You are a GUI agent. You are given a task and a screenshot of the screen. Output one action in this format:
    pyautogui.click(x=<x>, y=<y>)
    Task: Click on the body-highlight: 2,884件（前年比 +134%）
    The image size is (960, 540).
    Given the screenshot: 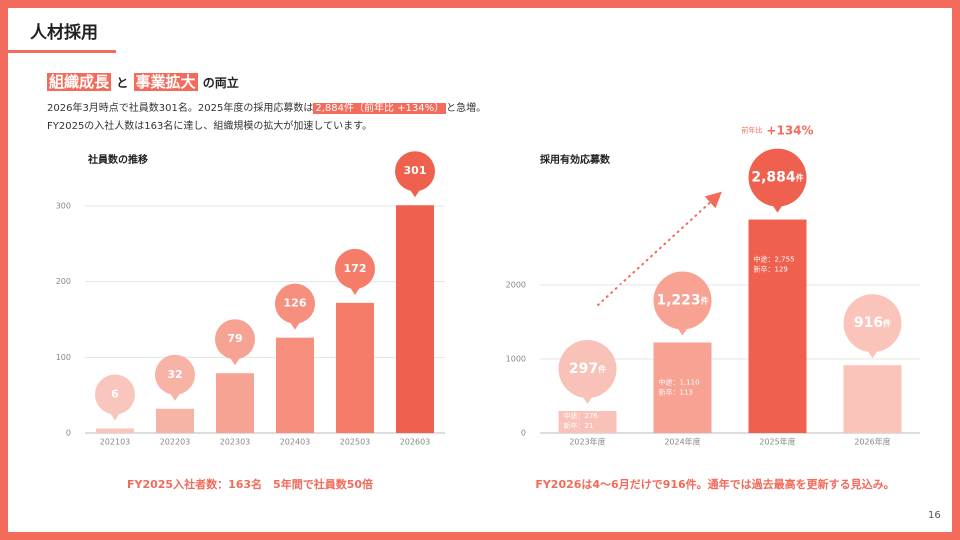 What is the action you would take?
    pyautogui.click(x=380, y=108)
    